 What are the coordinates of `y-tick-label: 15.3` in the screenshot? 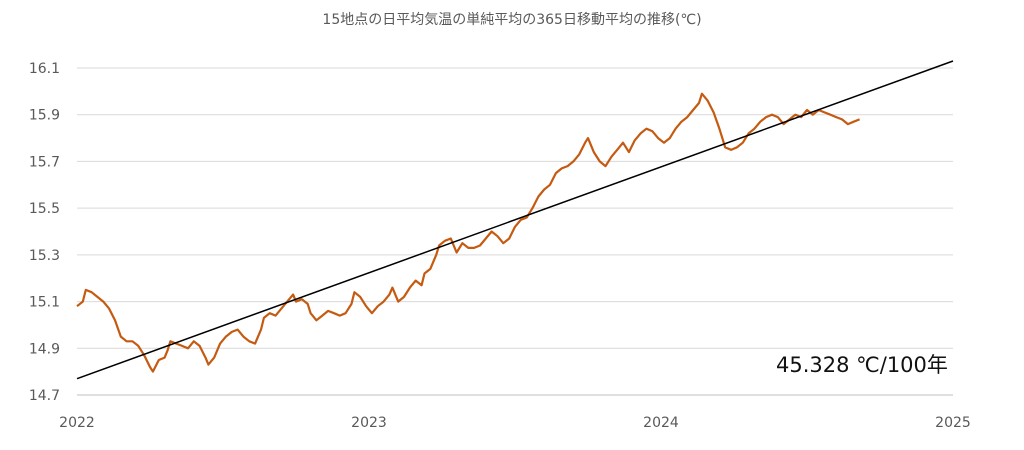 It's located at (44, 256).